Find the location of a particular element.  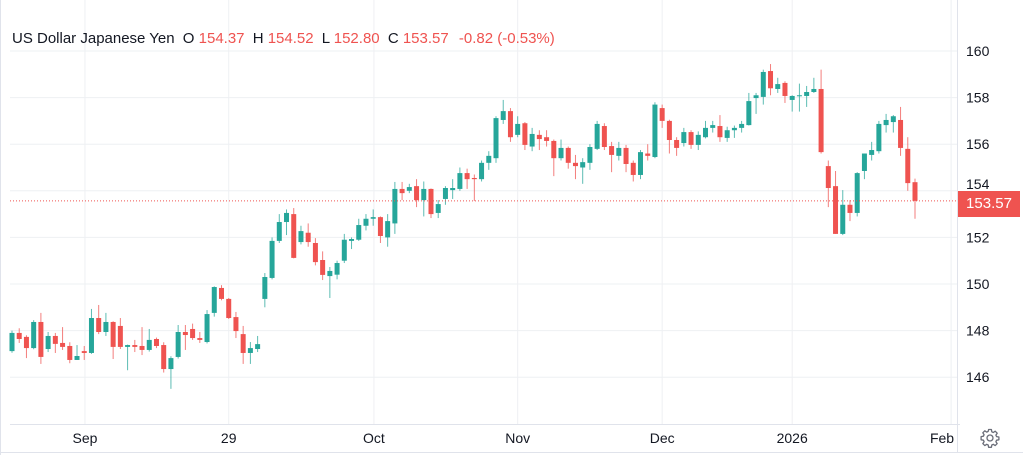

last-price-tag: 153.57 is located at coordinates (989, 204).